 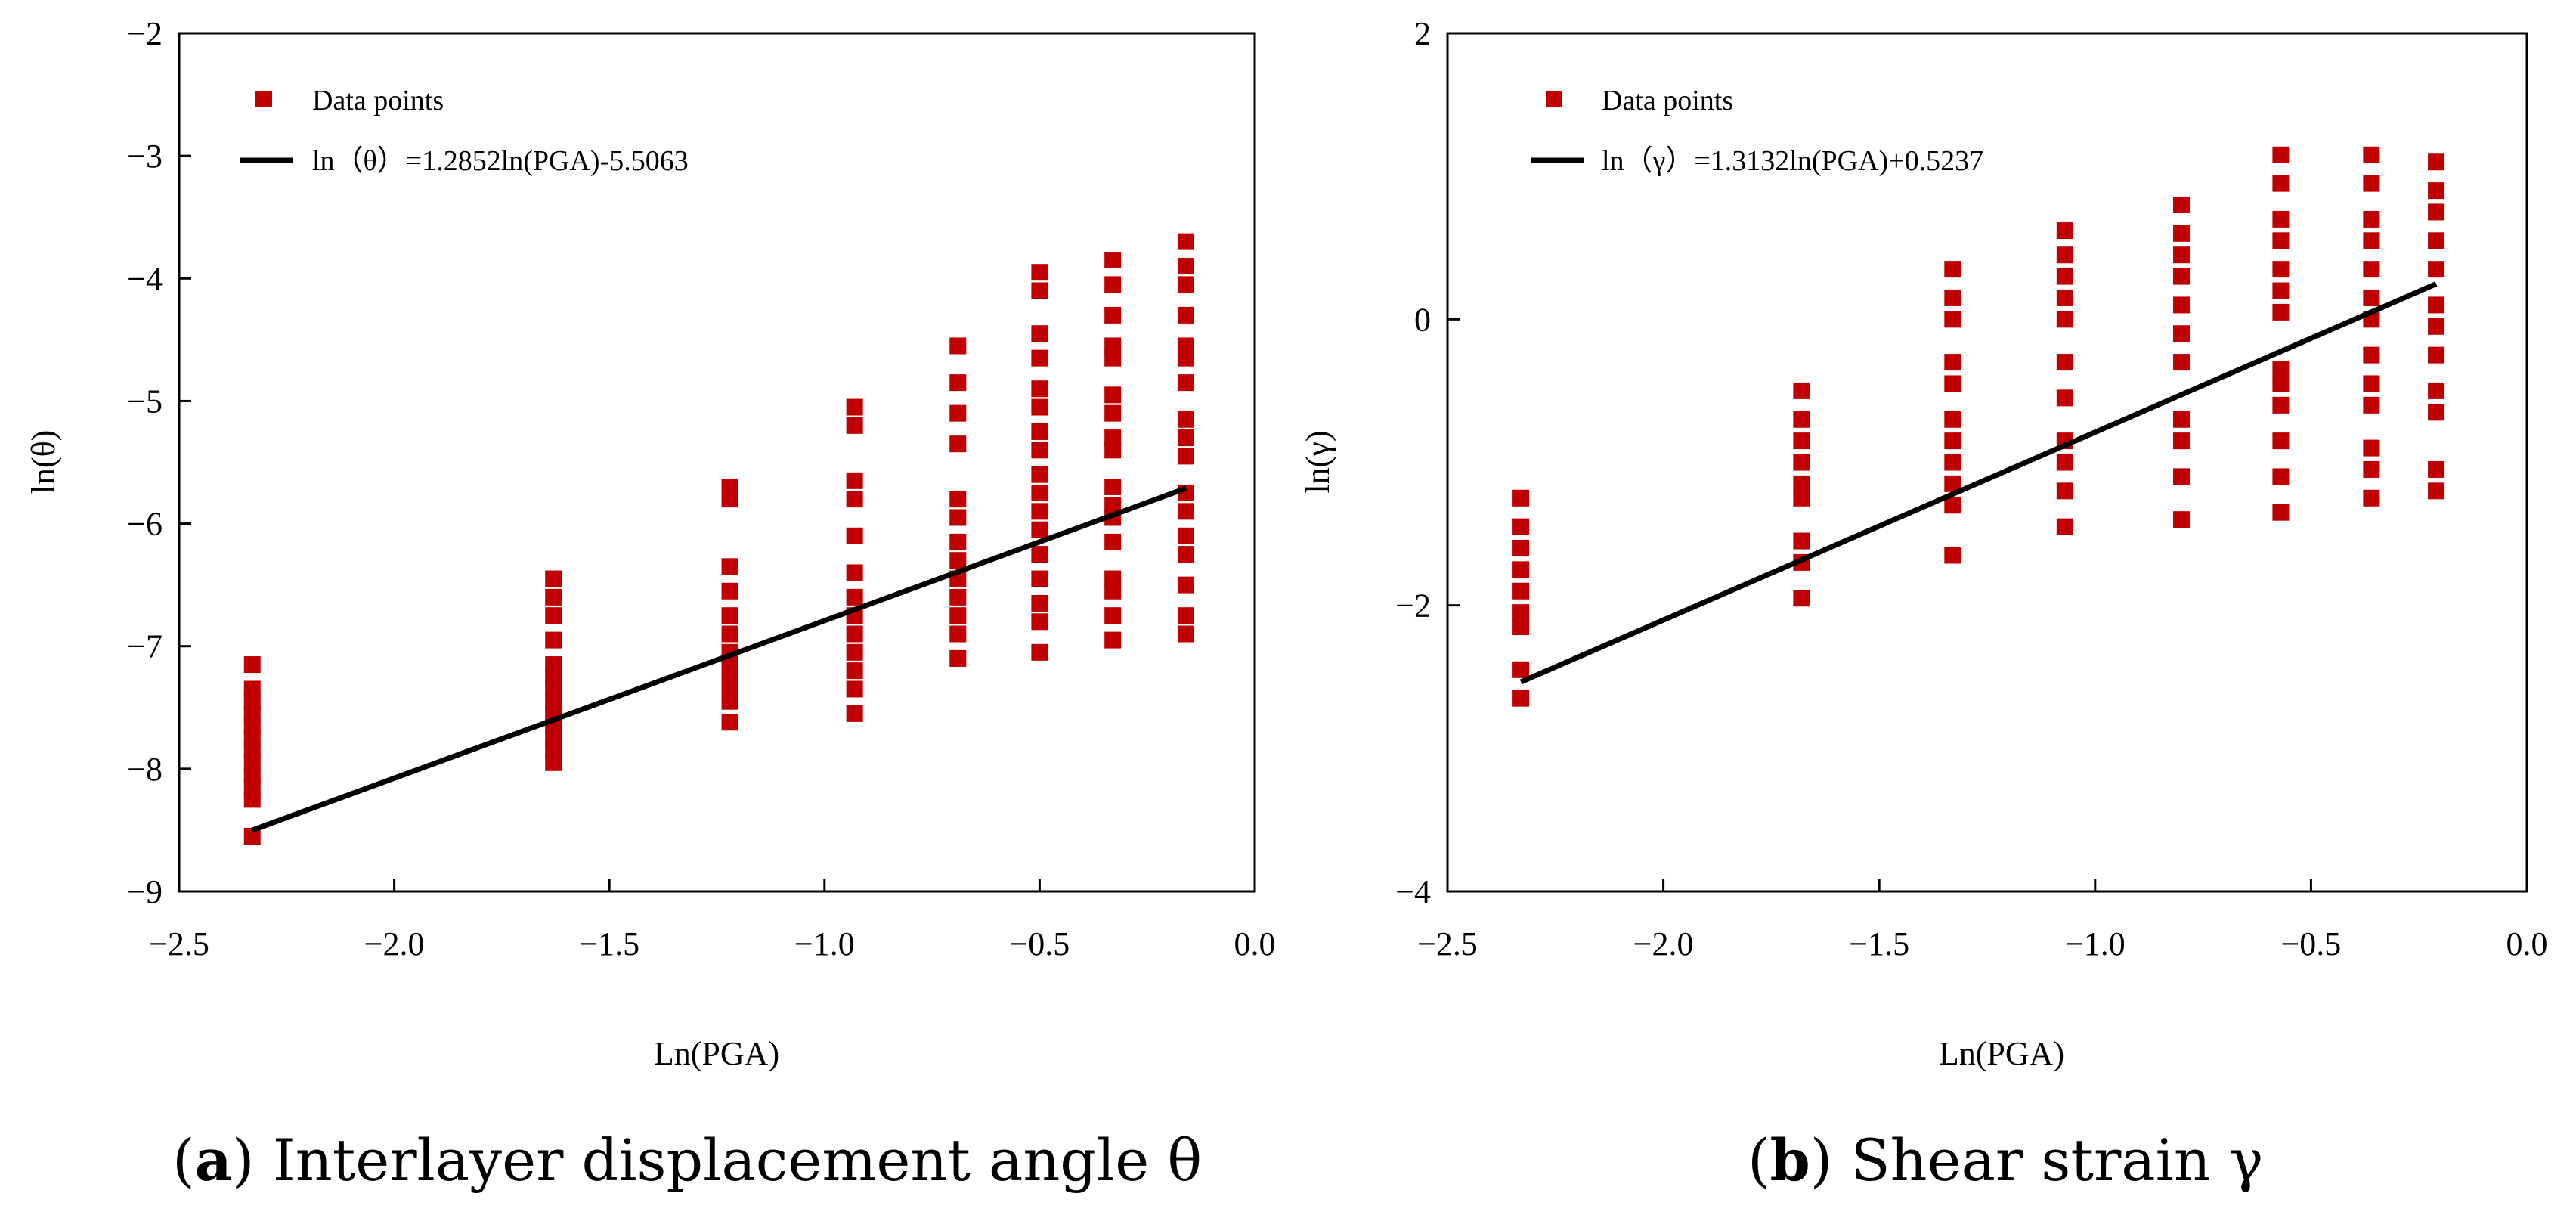 I want to click on panel-b-y-tick-label: −4, so click(x=1413, y=891).